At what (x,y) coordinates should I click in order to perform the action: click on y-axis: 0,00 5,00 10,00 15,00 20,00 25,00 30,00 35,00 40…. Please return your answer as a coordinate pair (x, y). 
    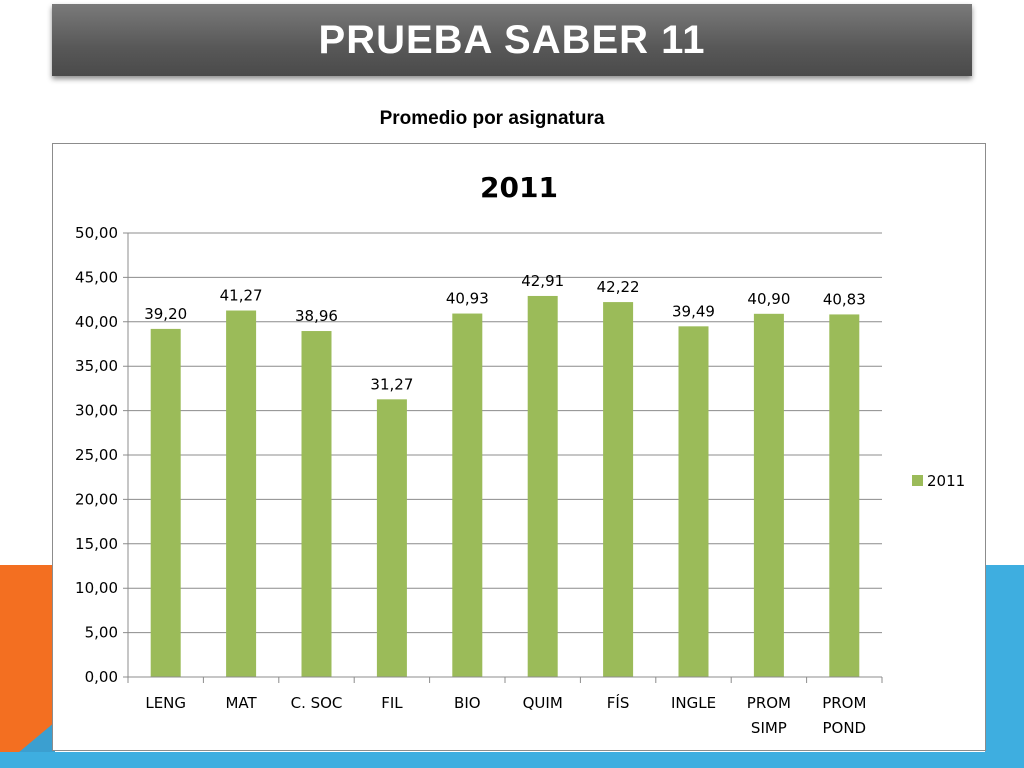
    Looking at the image, I should click on (102, 455).